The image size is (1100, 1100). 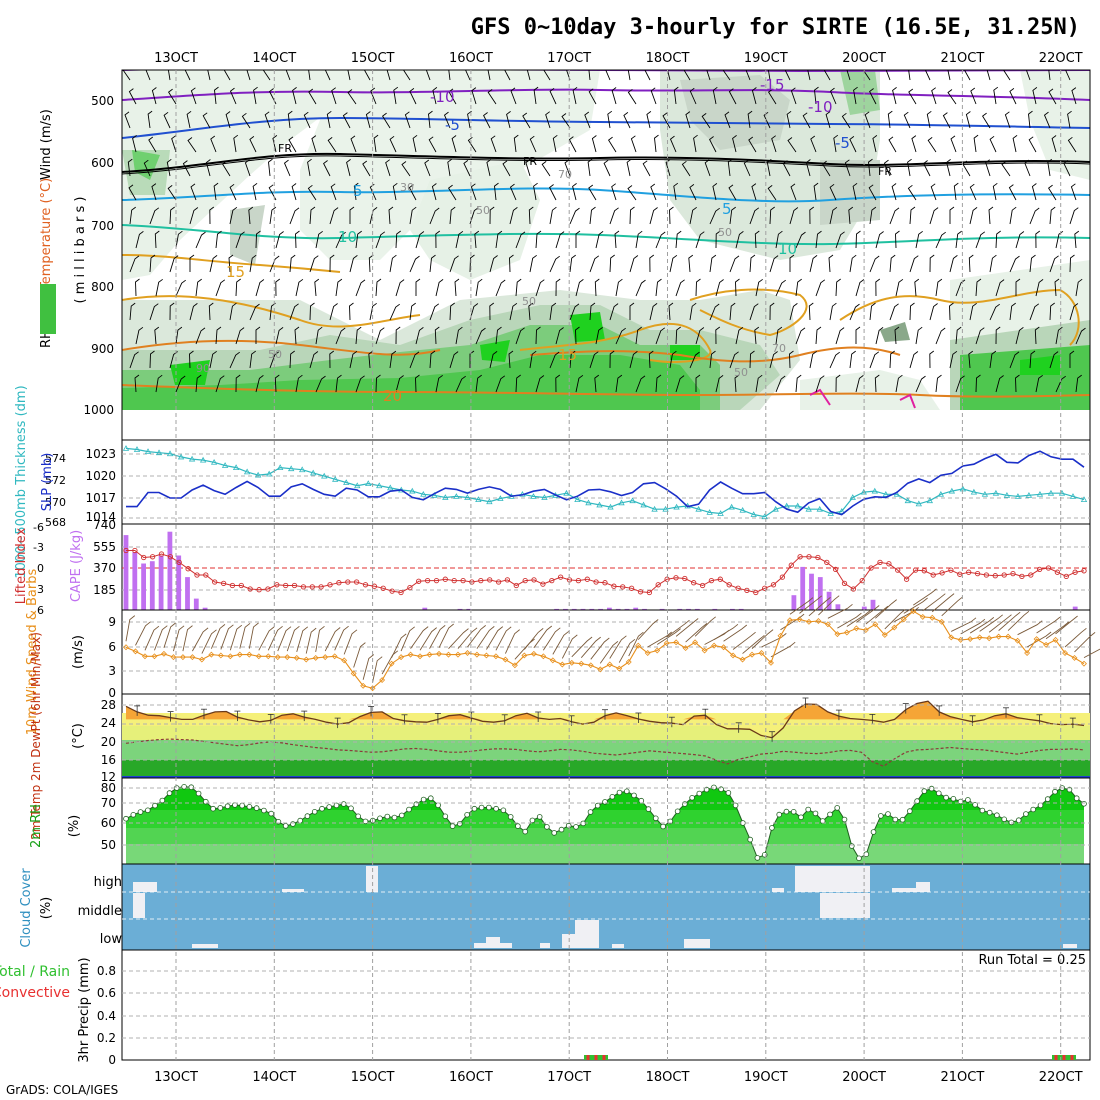 What do you see at coordinates (100, 476) in the screenshot?
I see `slp-tick: 1020` at bounding box center [100, 476].